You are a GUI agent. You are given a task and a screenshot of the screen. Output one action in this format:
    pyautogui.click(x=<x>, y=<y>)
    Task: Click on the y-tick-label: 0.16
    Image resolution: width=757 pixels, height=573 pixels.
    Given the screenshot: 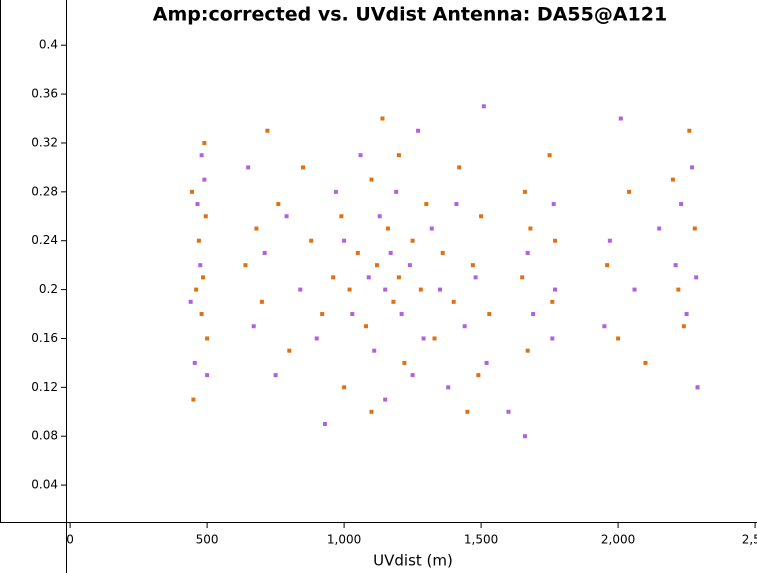 What is the action you would take?
    pyautogui.click(x=44, y=338)
    